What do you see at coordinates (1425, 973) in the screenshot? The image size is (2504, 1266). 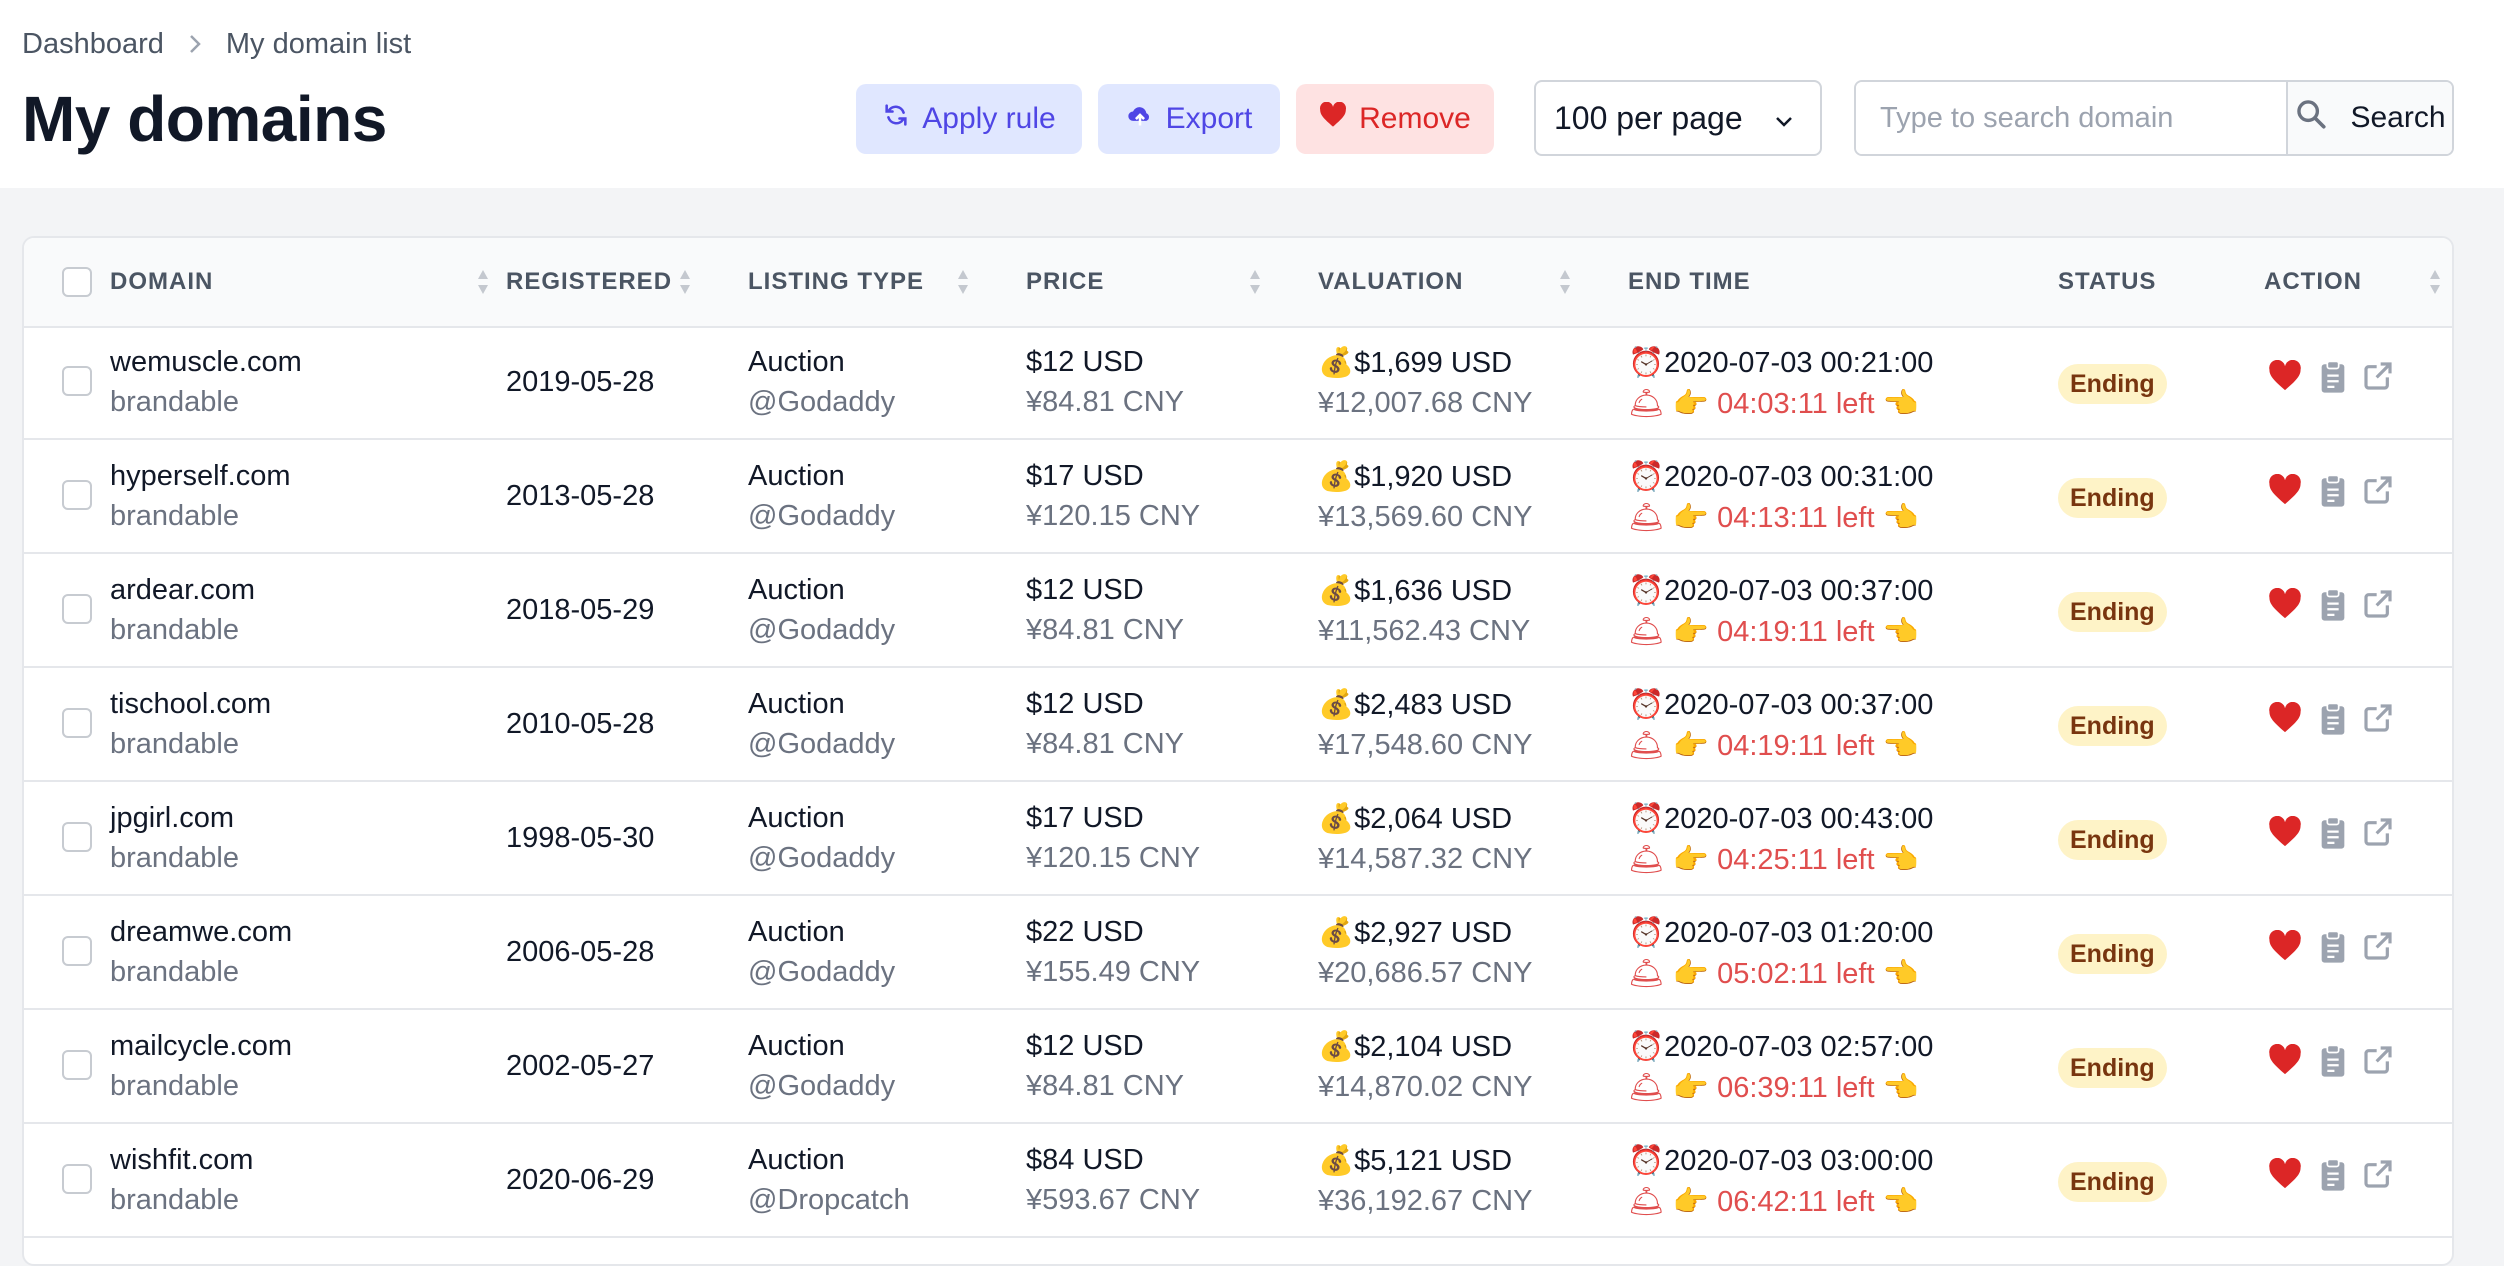 I see `valuation-cny: ¥20,686.57 CNY` at bounding box center [1425, 973].